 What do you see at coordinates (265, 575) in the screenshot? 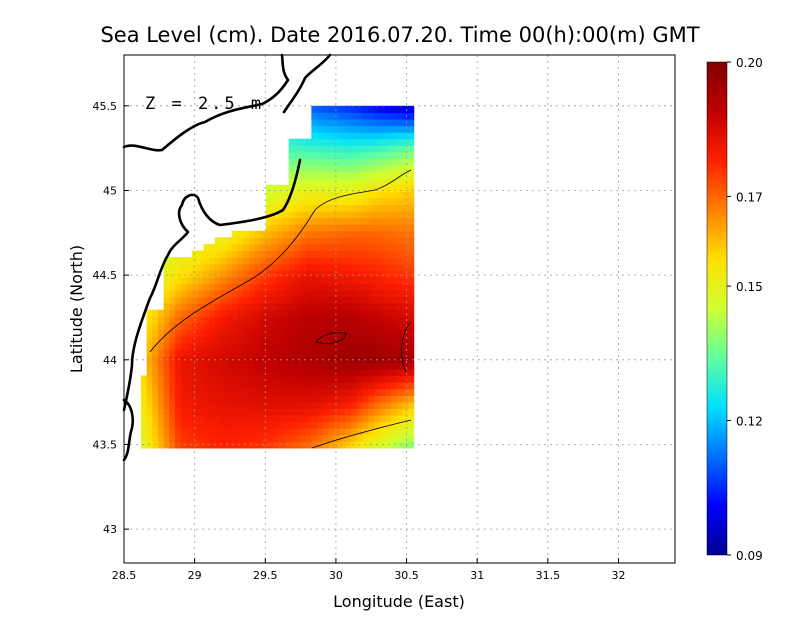
I see `x-tick-label: 29.5` at bounding box center [265, 575].